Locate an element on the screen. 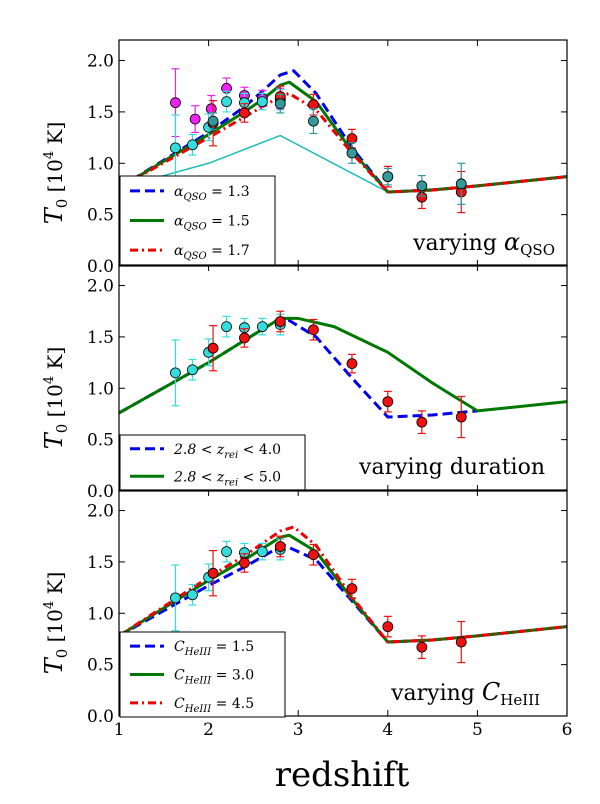 This screenshot has height=804, width=600. legend-entry: αQSO = 1.3 is located at coordinates (212, 193).